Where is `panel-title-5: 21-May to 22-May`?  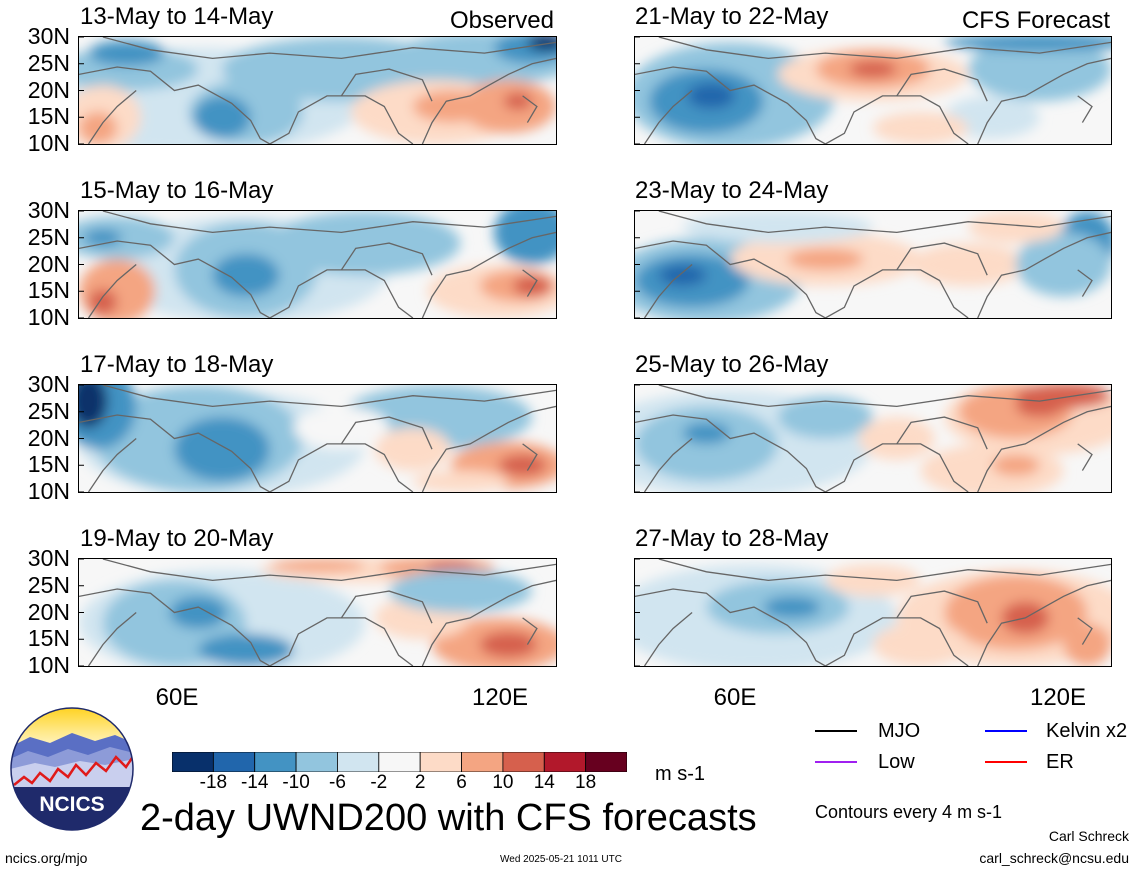 panel-title-5: 21-May to 22-May is located at coordinates (732, 16).